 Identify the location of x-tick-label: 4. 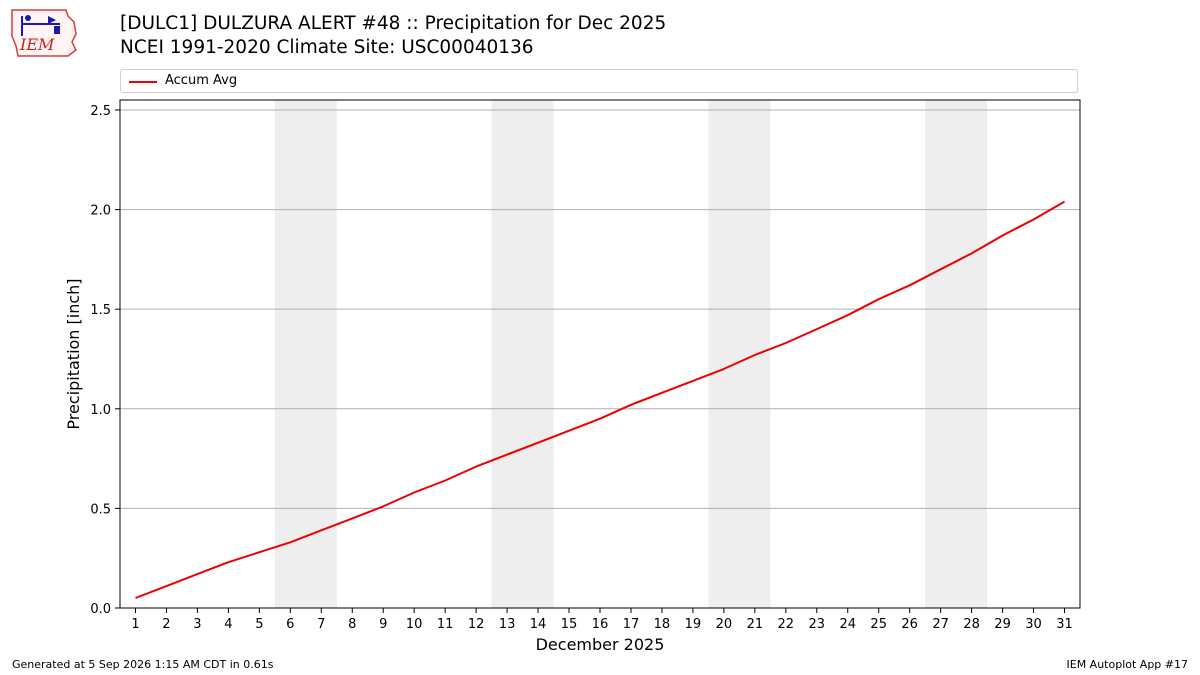
(228, 624).